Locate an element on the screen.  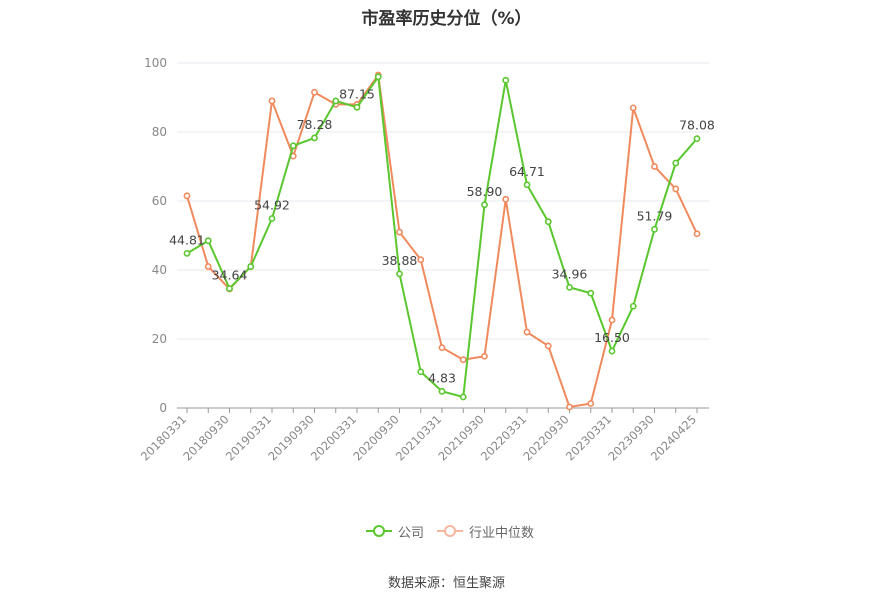
data-label: 78.28 is located at coordinates (315, 124).